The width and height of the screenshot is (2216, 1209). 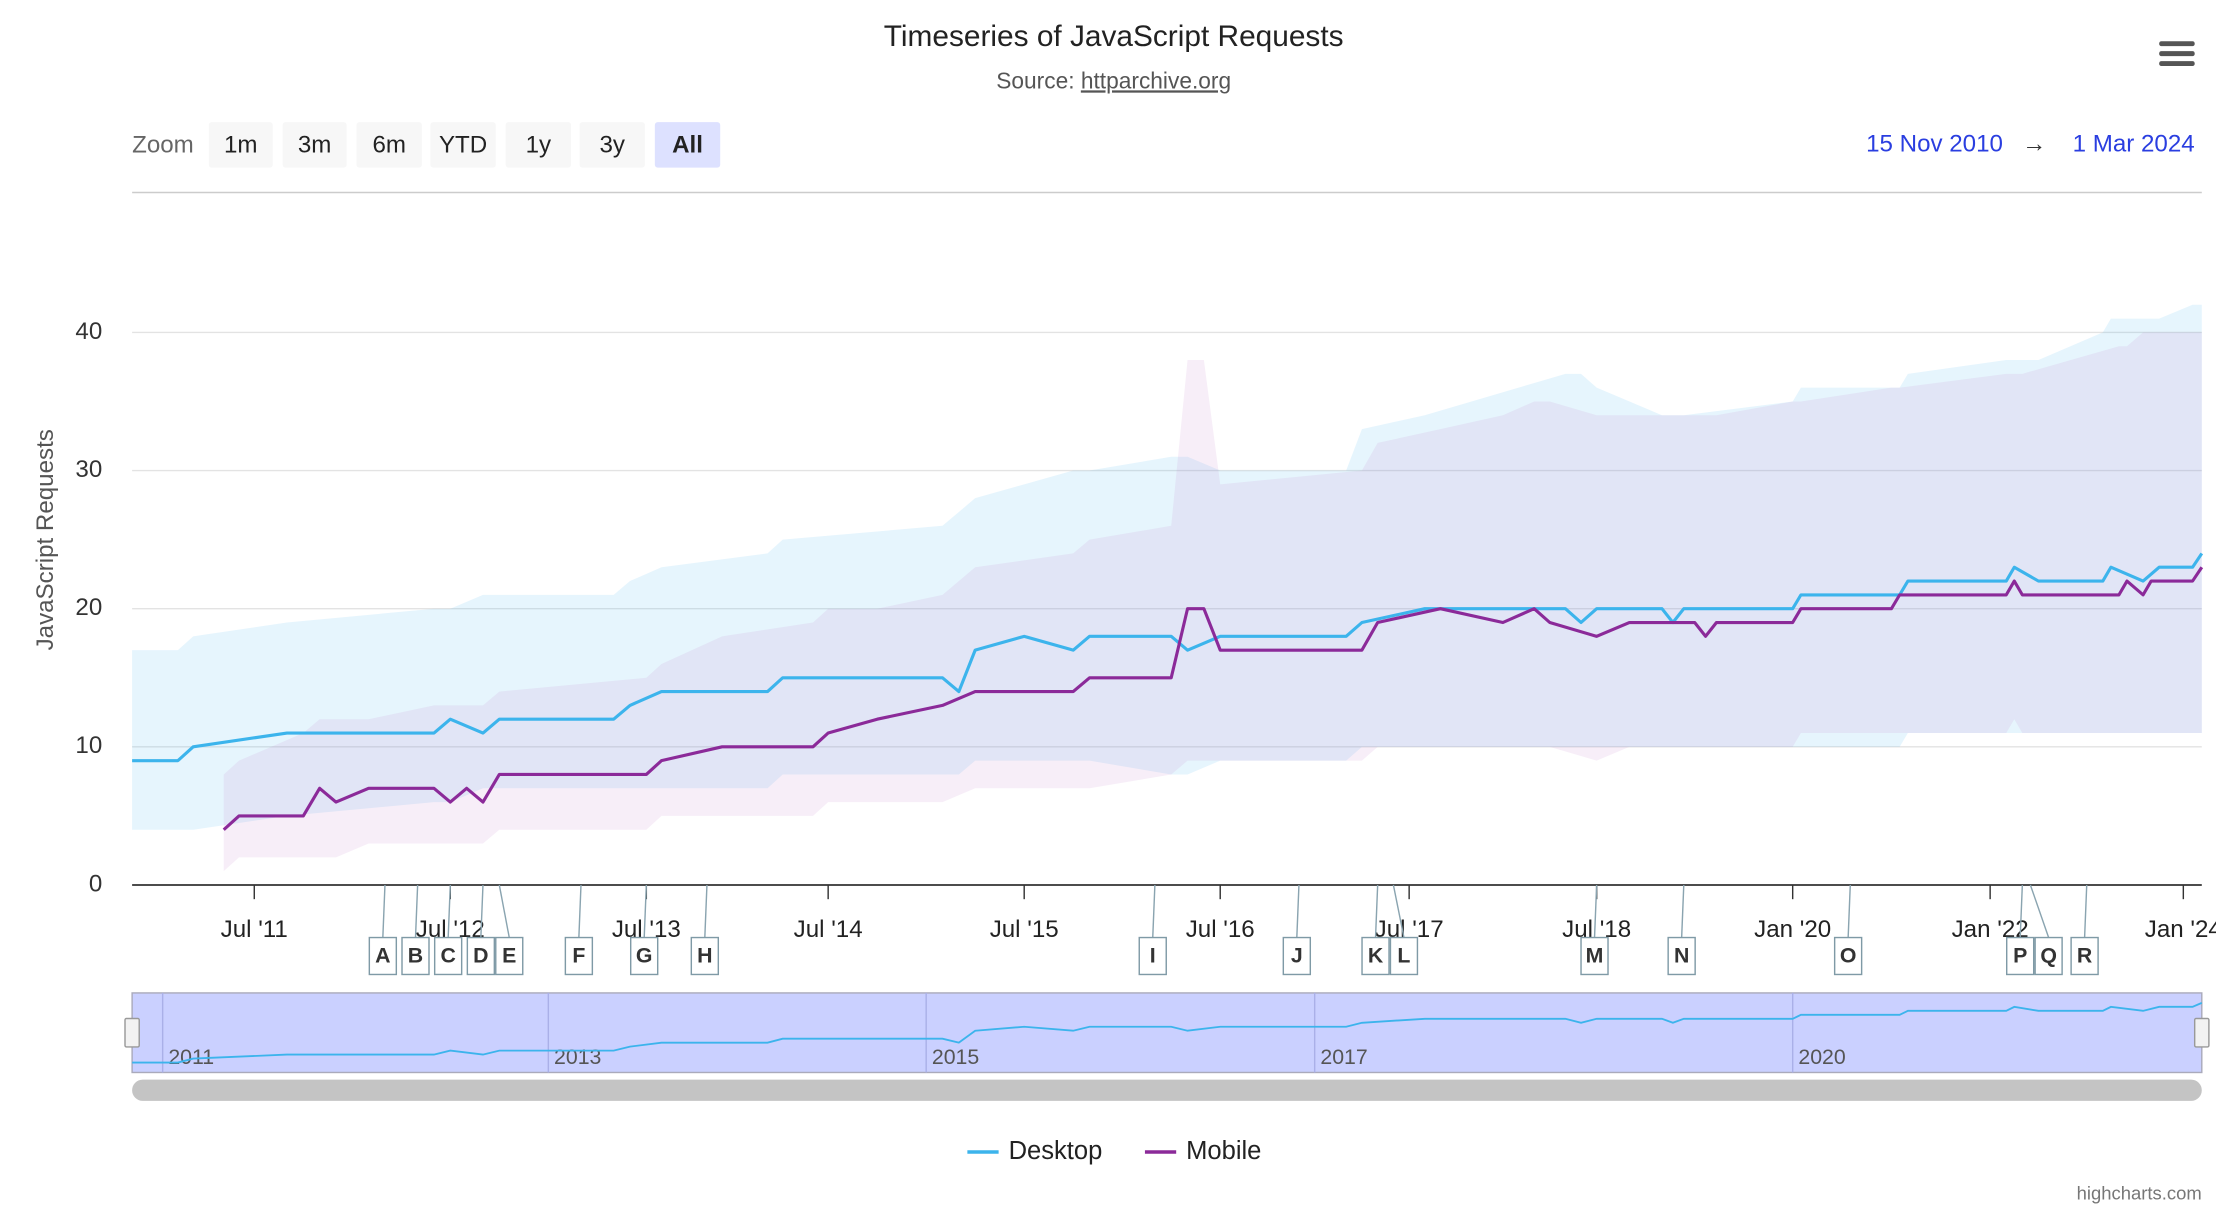 I want to click on y-tick-label: 0, so click(x=95, y=883).